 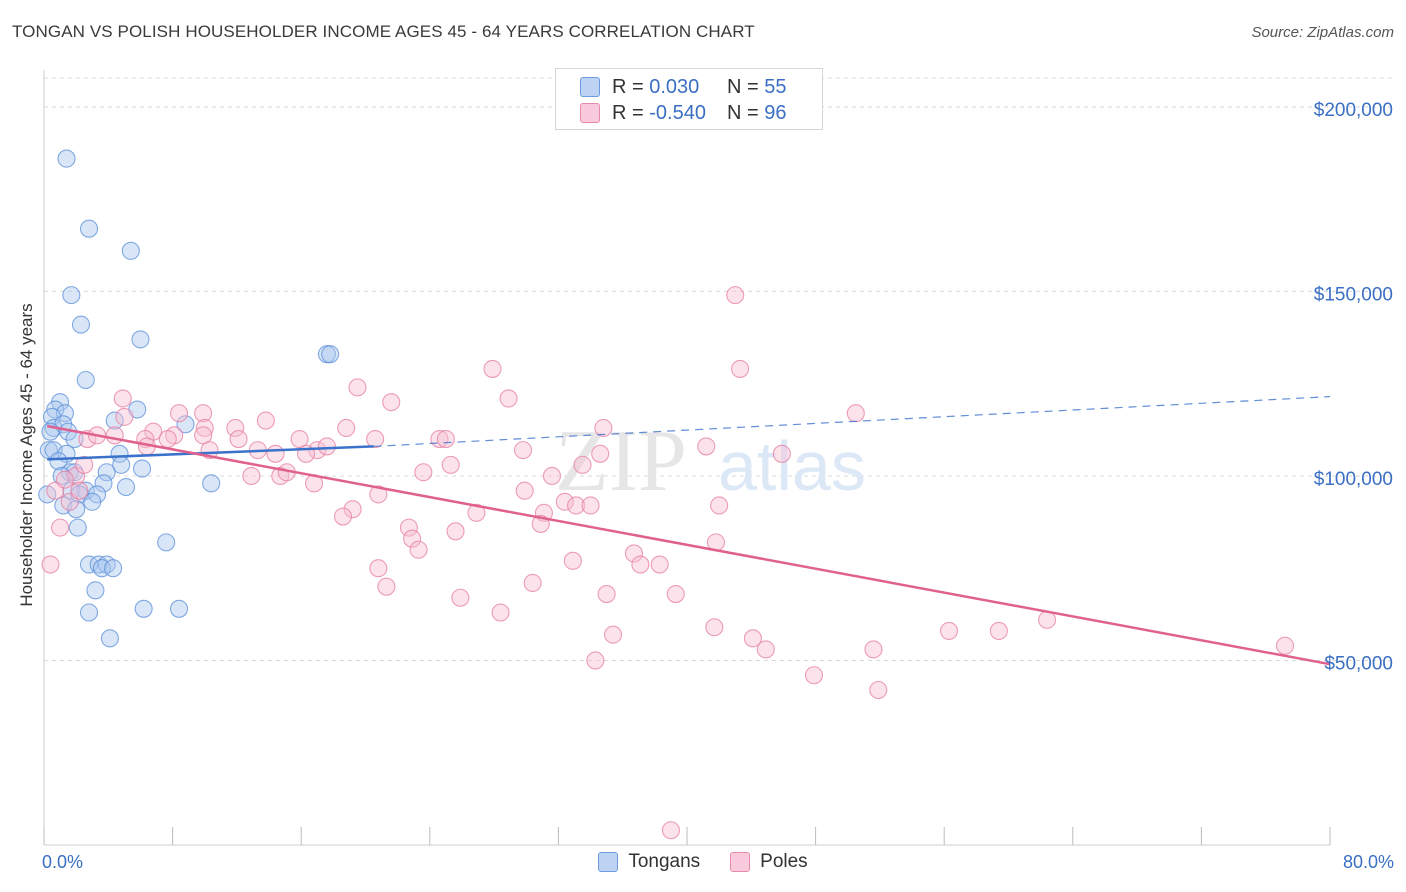 I want to click on x-tick-label-max: 80.0%, so click(x=1368, y=862).